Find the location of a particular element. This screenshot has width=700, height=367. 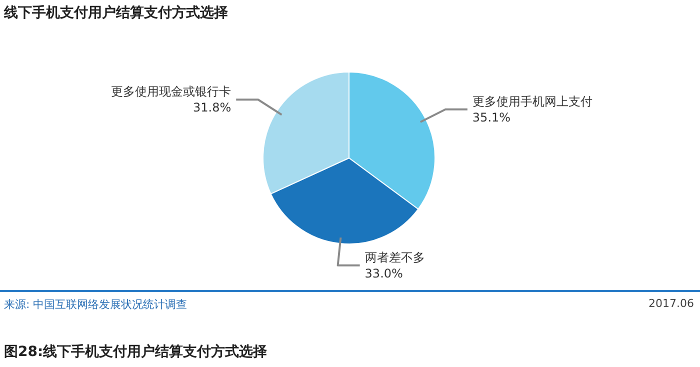

text: 2017.06 is located at coordinates (671, 303).